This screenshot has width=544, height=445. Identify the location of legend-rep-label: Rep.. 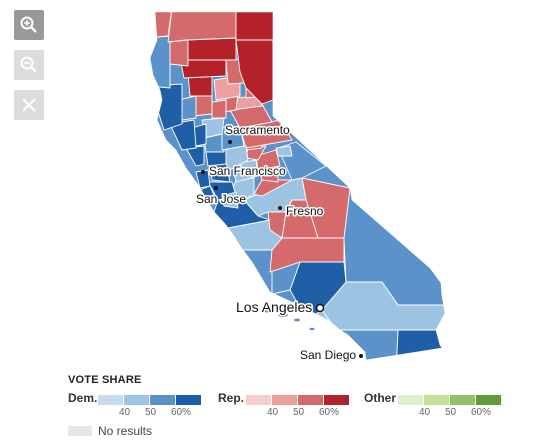
(231, 398).